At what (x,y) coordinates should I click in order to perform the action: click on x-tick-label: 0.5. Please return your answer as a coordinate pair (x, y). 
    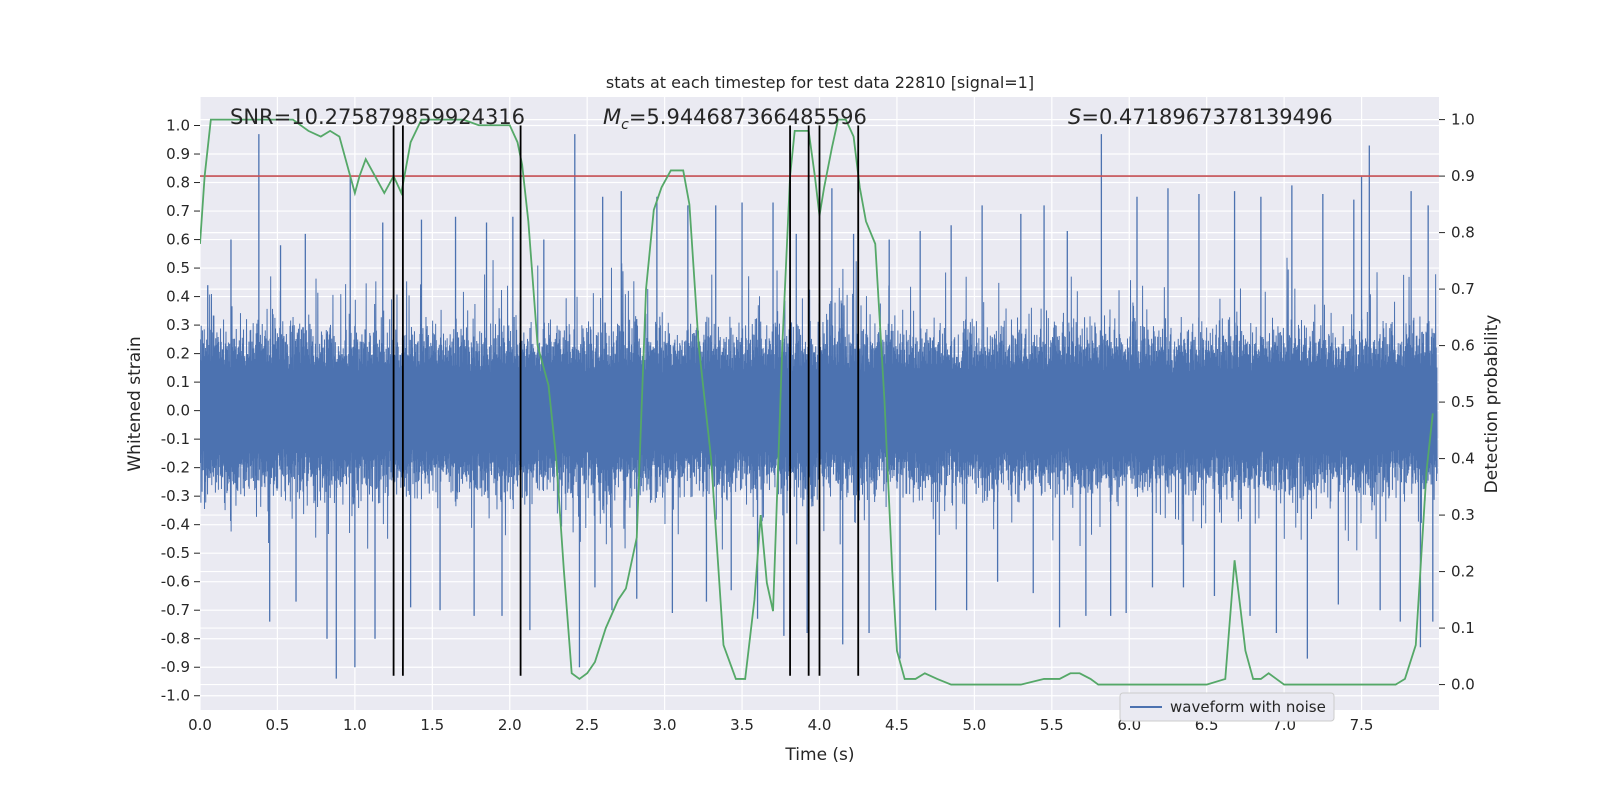
    Looking at the image, I should click on (278, 725).